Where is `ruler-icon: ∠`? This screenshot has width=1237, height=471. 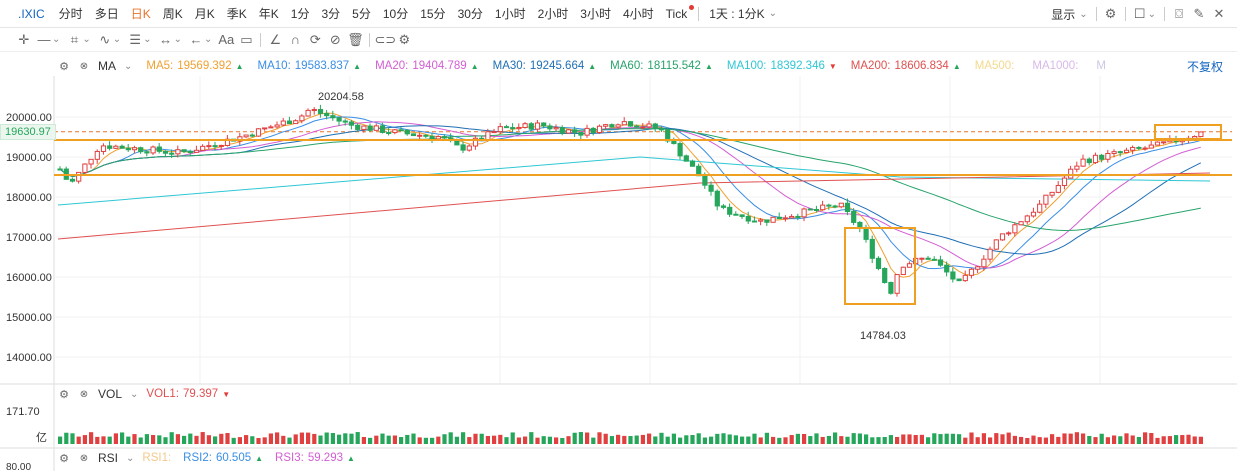 ruler-icon: ∠ is located at coordinates (275, 39).